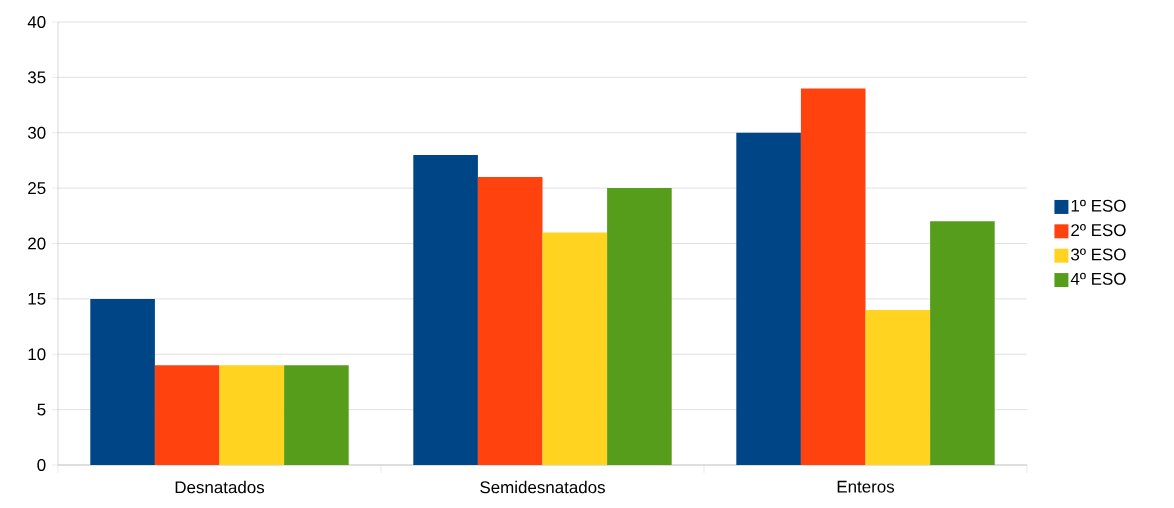  I want to click on legend-label: 2º ESO, so click(1098, 230).